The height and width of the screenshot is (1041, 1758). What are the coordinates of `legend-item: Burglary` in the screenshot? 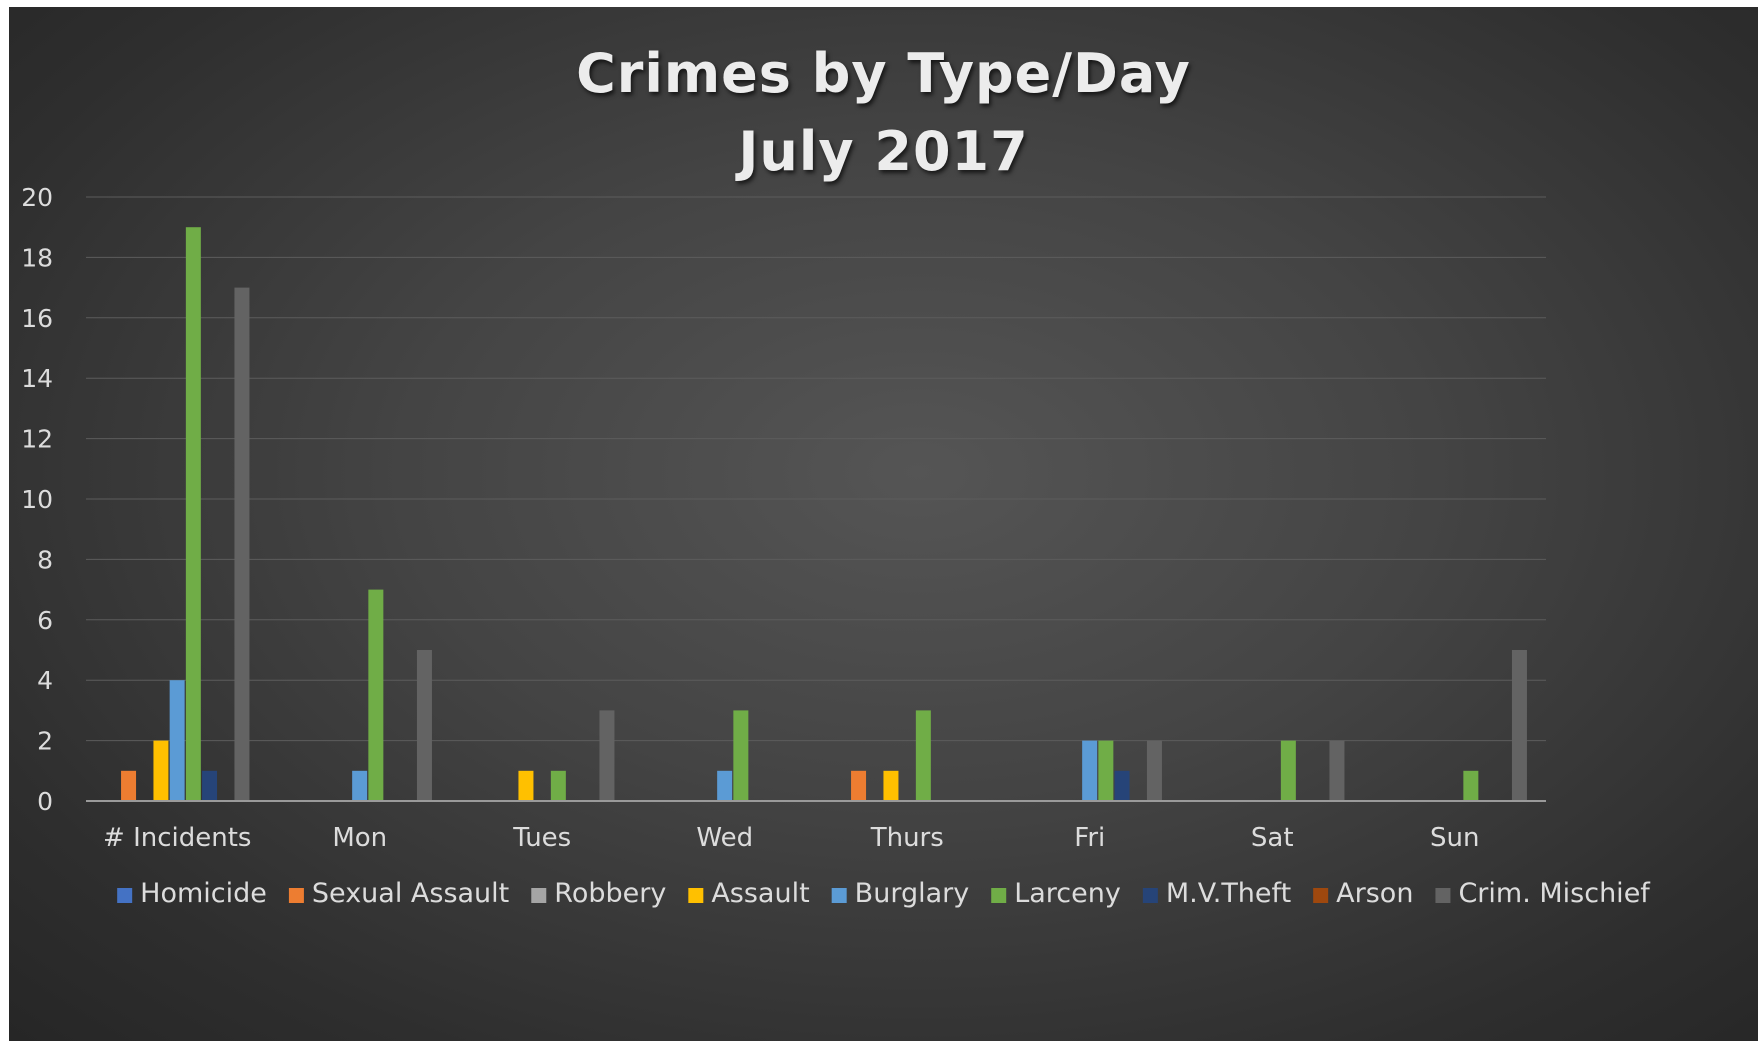 It's located at (900, 893).